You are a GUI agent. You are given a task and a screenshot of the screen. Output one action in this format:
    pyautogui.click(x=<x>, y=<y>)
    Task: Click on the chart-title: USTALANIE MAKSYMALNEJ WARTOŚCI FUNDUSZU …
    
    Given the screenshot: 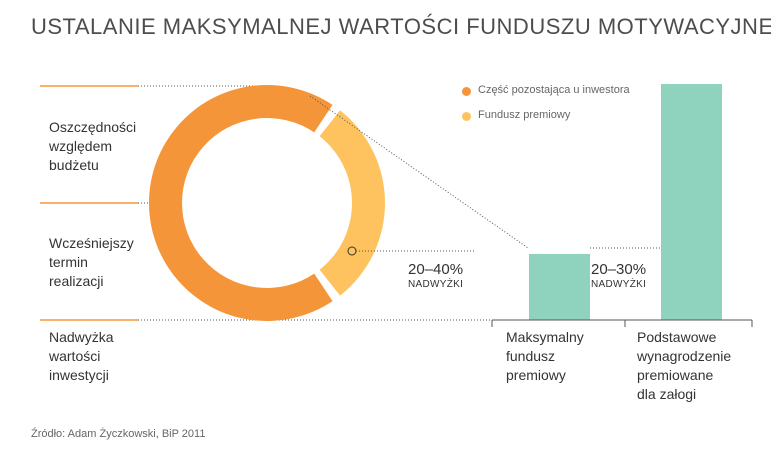 What is the action you would take?
    pyautogui.click(x=401, y=26)
    